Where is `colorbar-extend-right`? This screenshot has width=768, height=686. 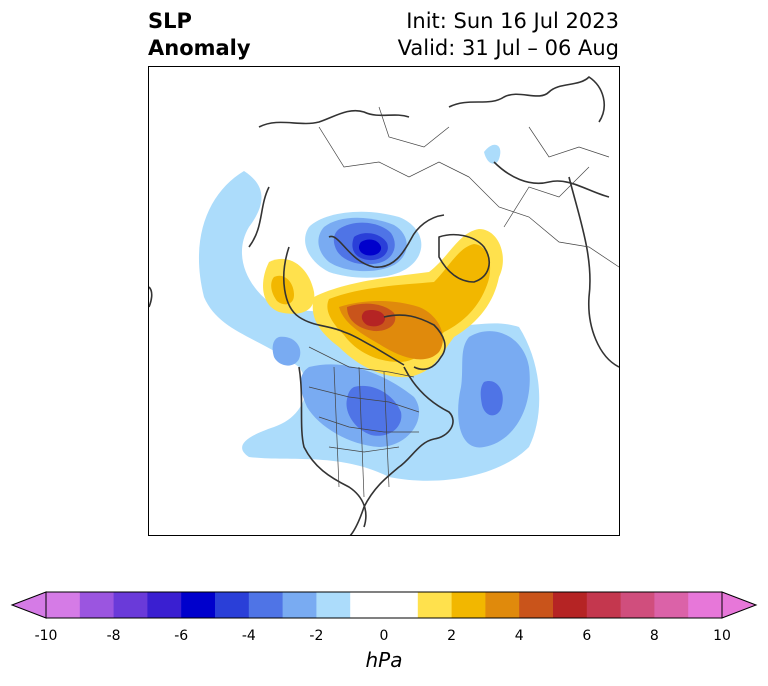 colorbar-extend-right is located at coordinates (739, 605).